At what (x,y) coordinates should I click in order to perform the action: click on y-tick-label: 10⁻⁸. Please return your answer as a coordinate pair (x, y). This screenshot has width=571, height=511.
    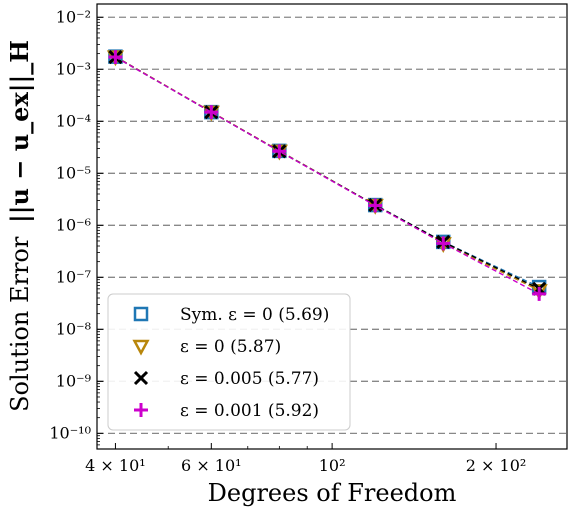
    Looking at the image, I should click on (73, 328).